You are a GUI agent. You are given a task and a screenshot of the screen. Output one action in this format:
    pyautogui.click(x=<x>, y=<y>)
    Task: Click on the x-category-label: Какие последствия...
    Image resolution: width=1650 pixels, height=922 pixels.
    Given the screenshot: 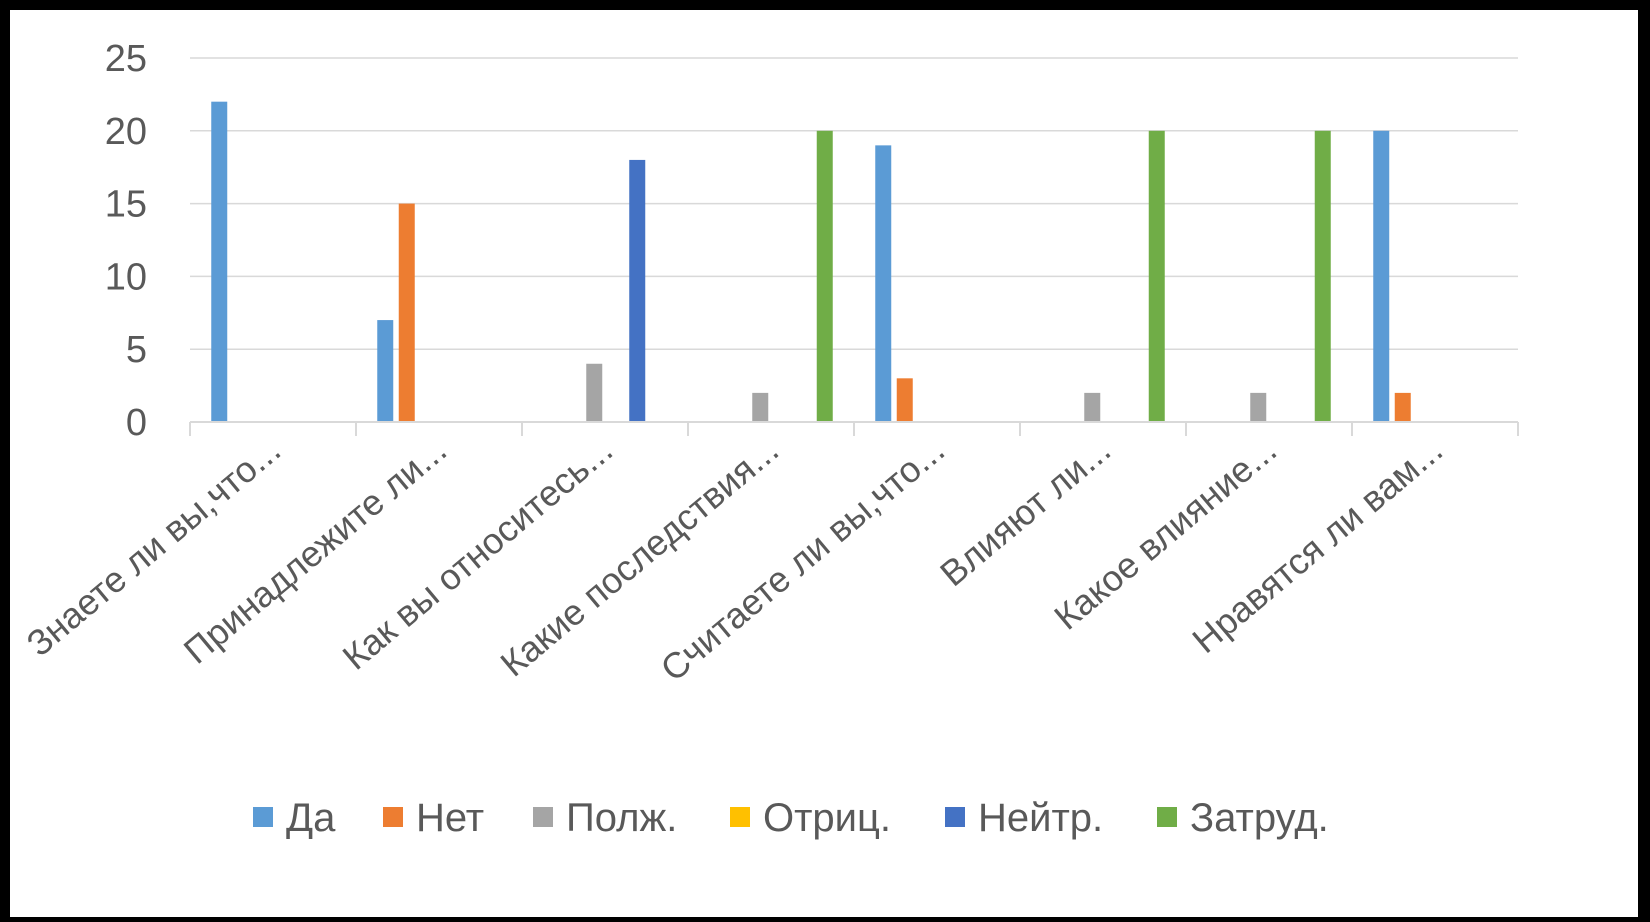 What is the action you would take?
    pyautogui.click(x=640, y=557)
    